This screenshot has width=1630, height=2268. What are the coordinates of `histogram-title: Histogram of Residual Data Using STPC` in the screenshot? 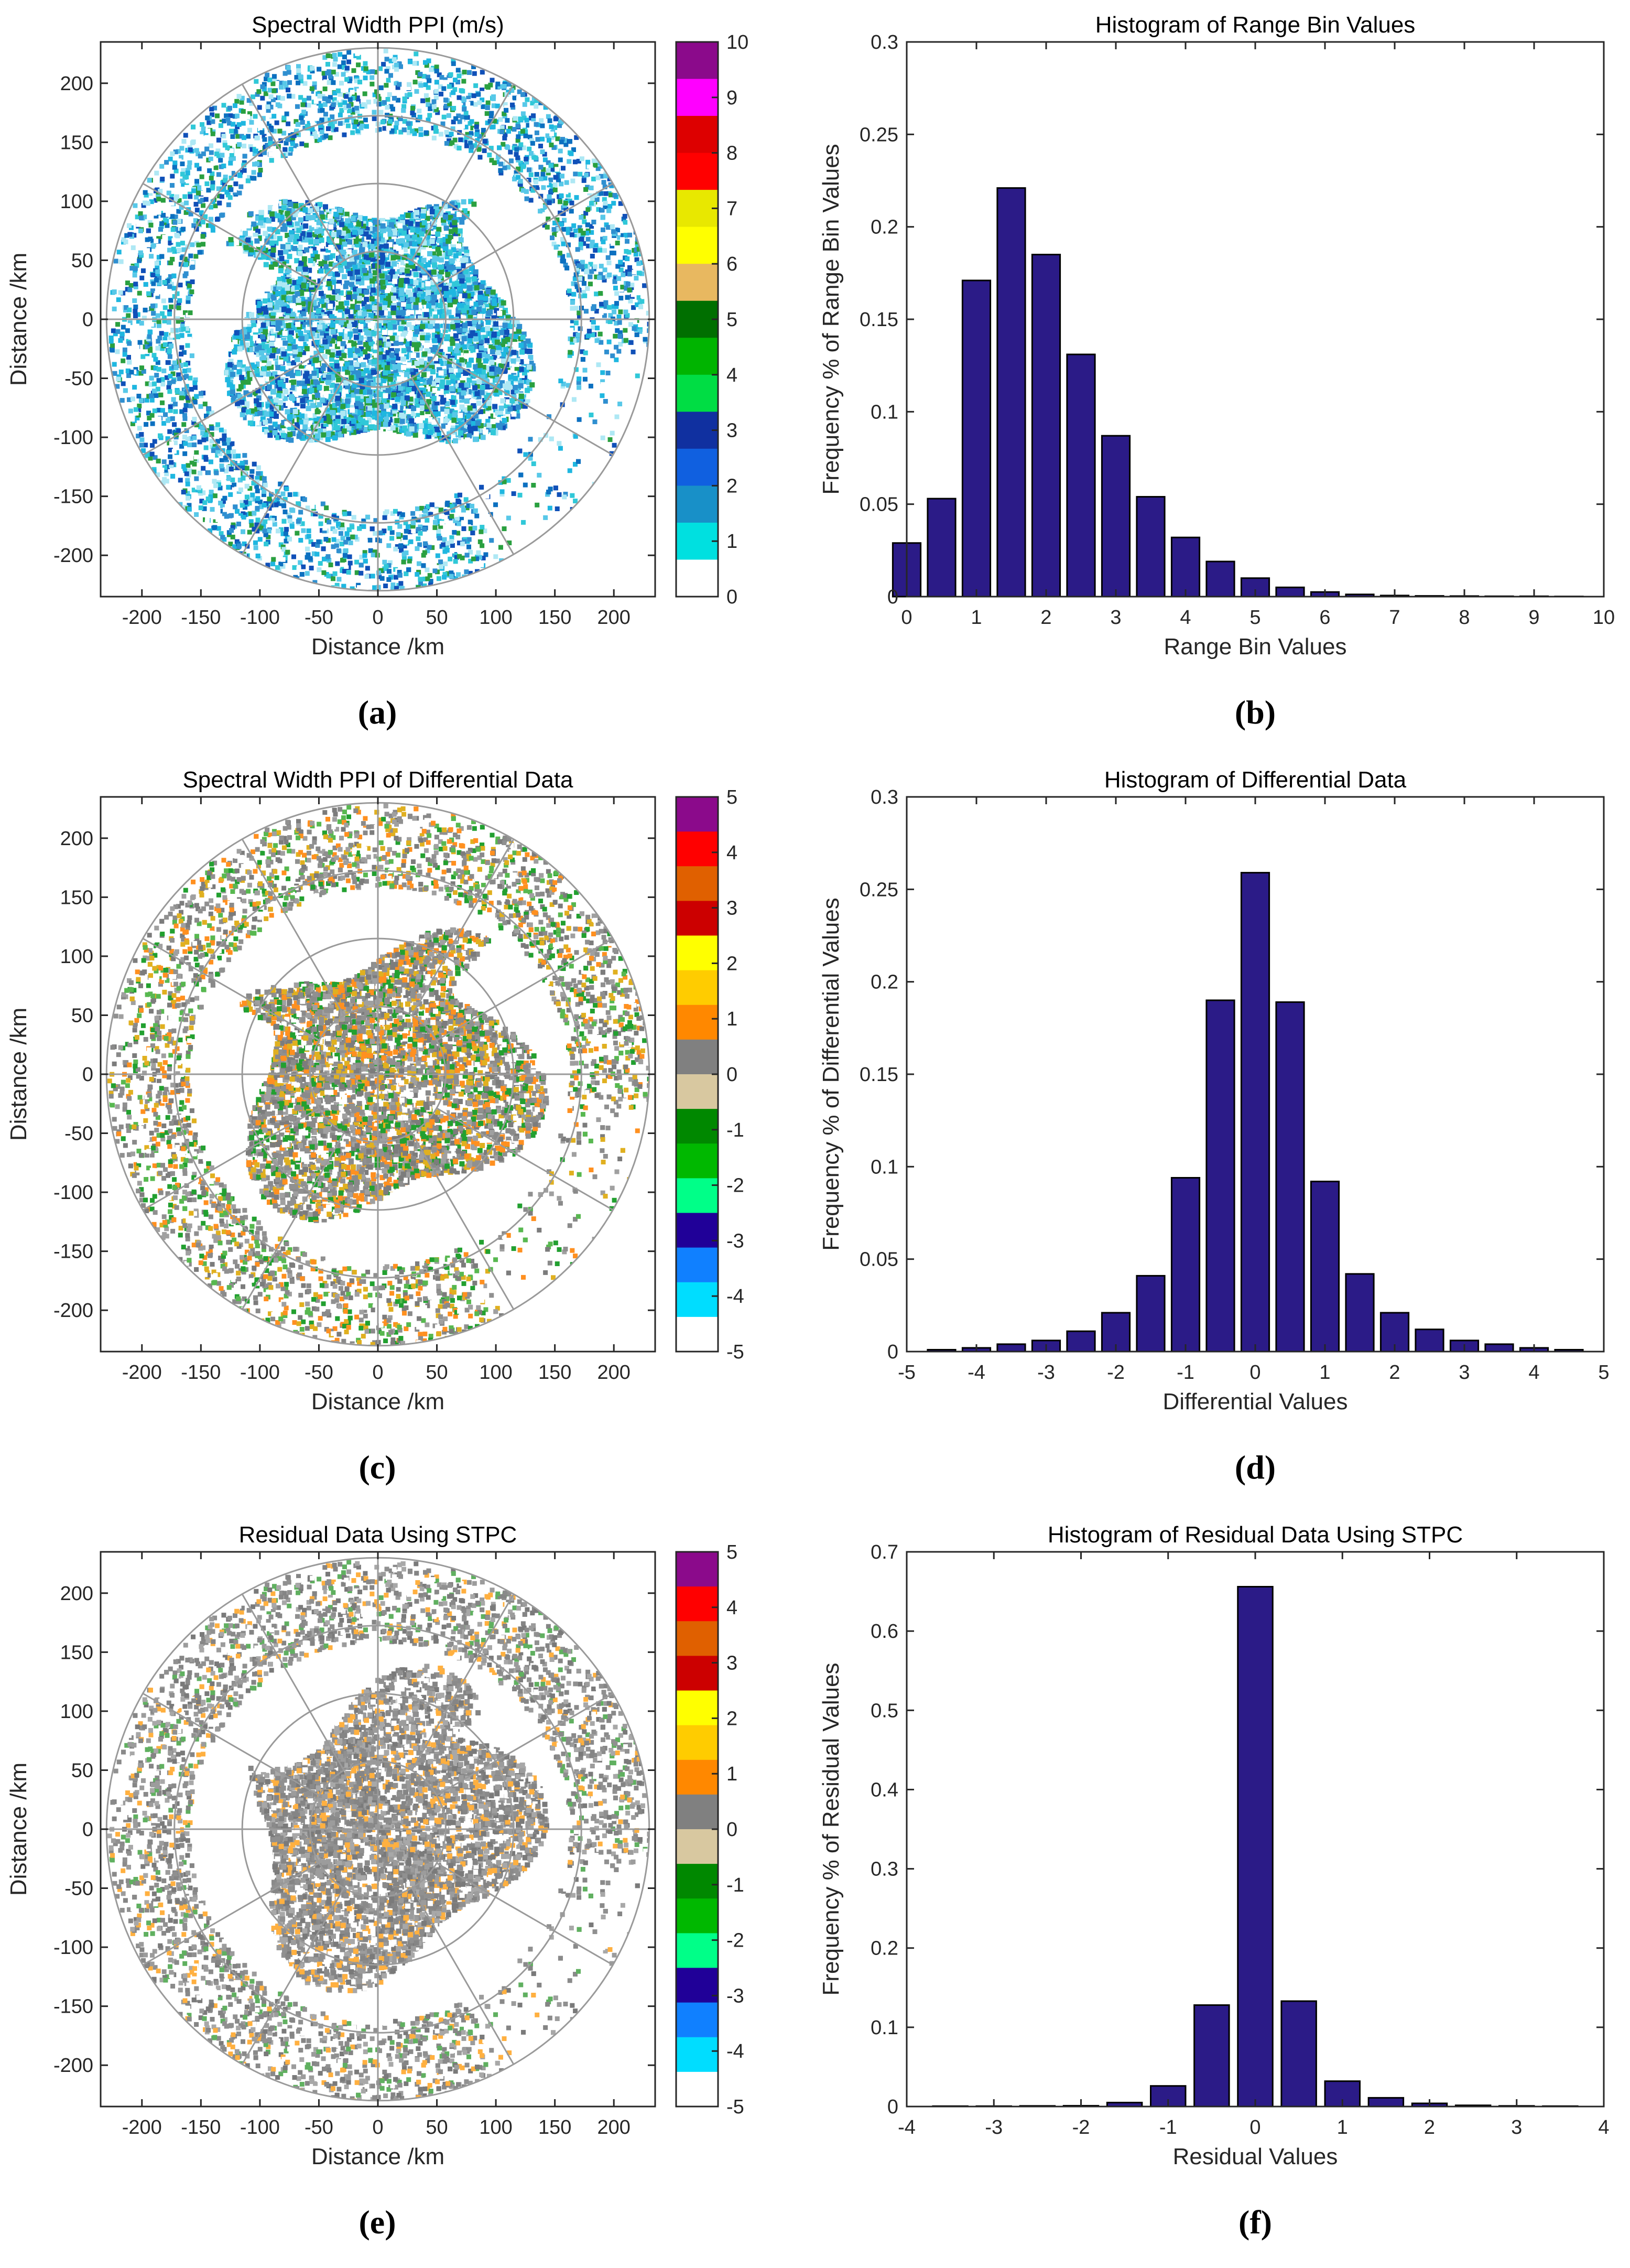 It's located at (1255, 1535).